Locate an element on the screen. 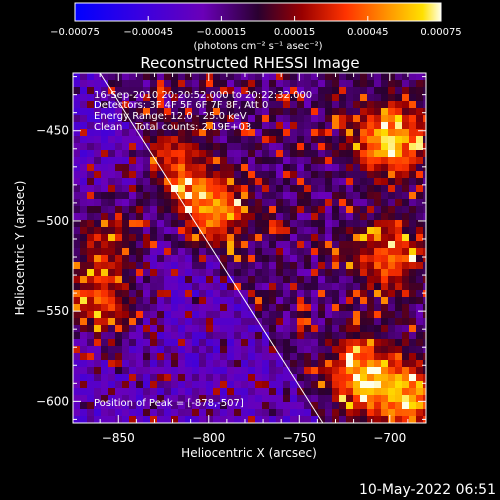 The width and height of the screenshot is (500, 500). x-tick-label: −750 is located at coordinates (299, 438).